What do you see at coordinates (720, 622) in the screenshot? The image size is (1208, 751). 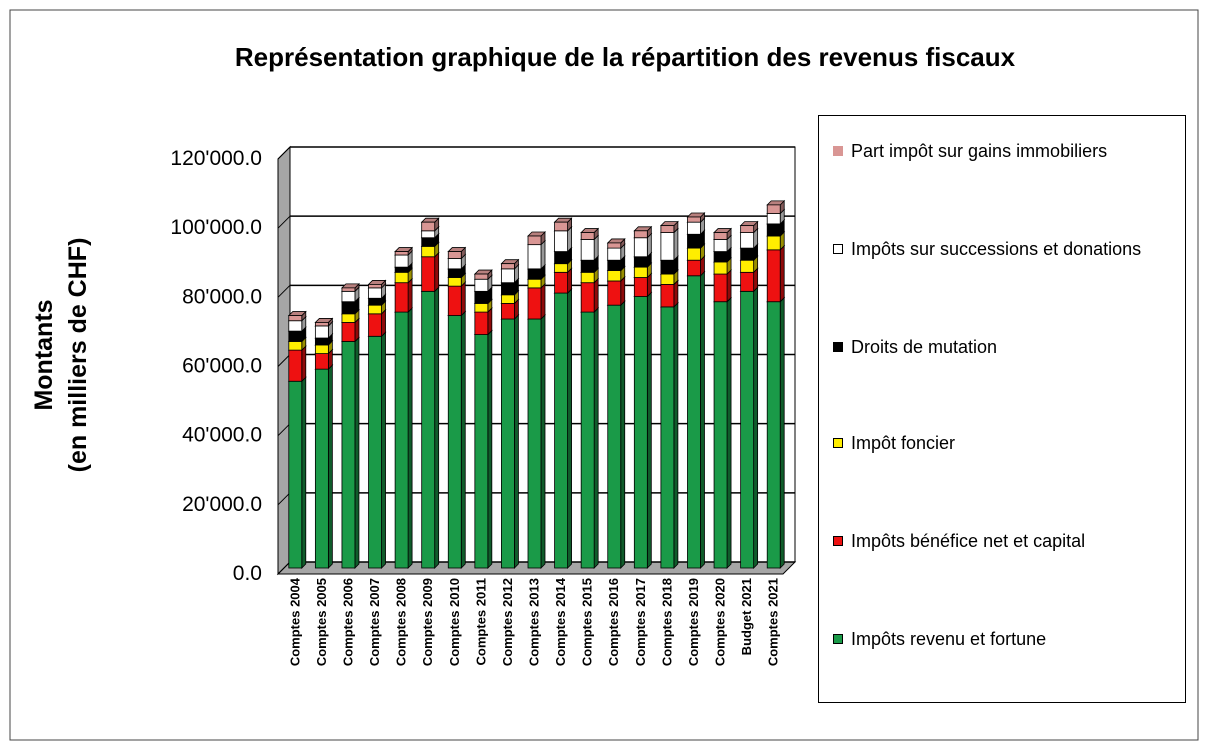 I see `x-tick-label: Comptes 2020` at bounding box center [720, 622].